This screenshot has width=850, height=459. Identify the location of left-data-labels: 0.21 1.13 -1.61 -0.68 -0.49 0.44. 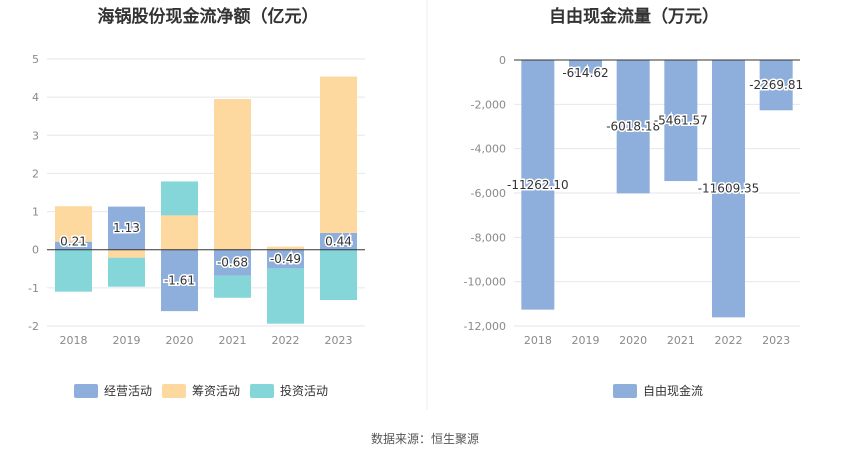
(206, 254).